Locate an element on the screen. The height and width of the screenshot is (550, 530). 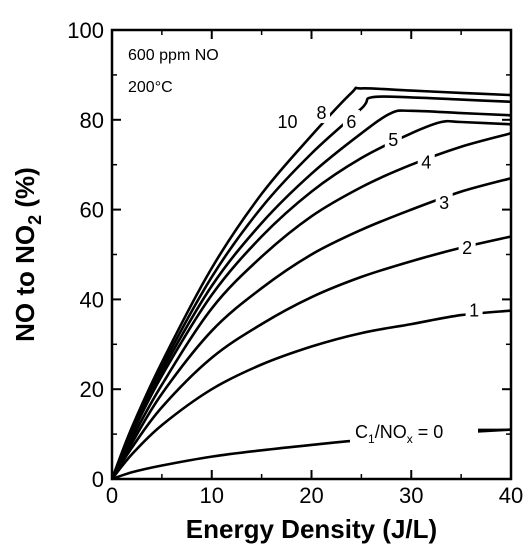
curve-label-3: 3 is located at coordinates (444, 203).